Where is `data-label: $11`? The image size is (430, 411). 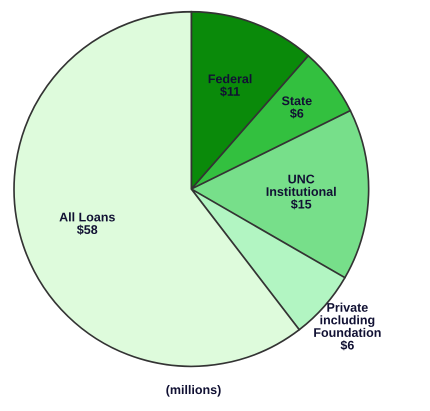 data-label: $11 is located at coordinates (230, 91).